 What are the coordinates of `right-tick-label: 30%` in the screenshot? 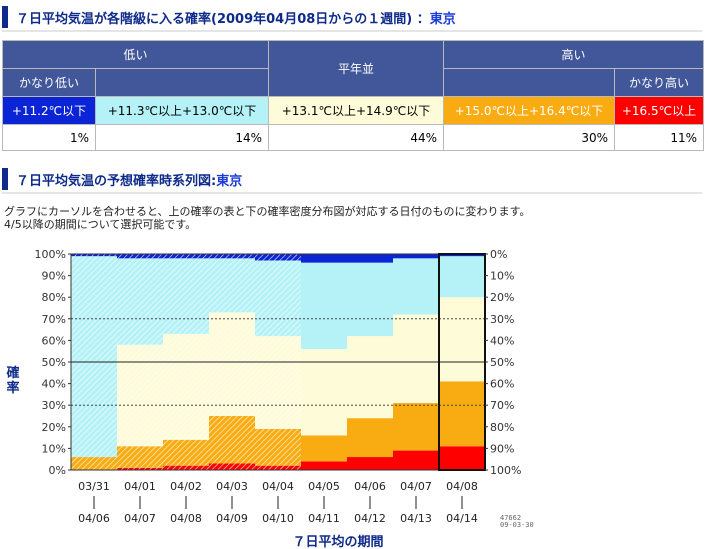 It's located at (502, 319).